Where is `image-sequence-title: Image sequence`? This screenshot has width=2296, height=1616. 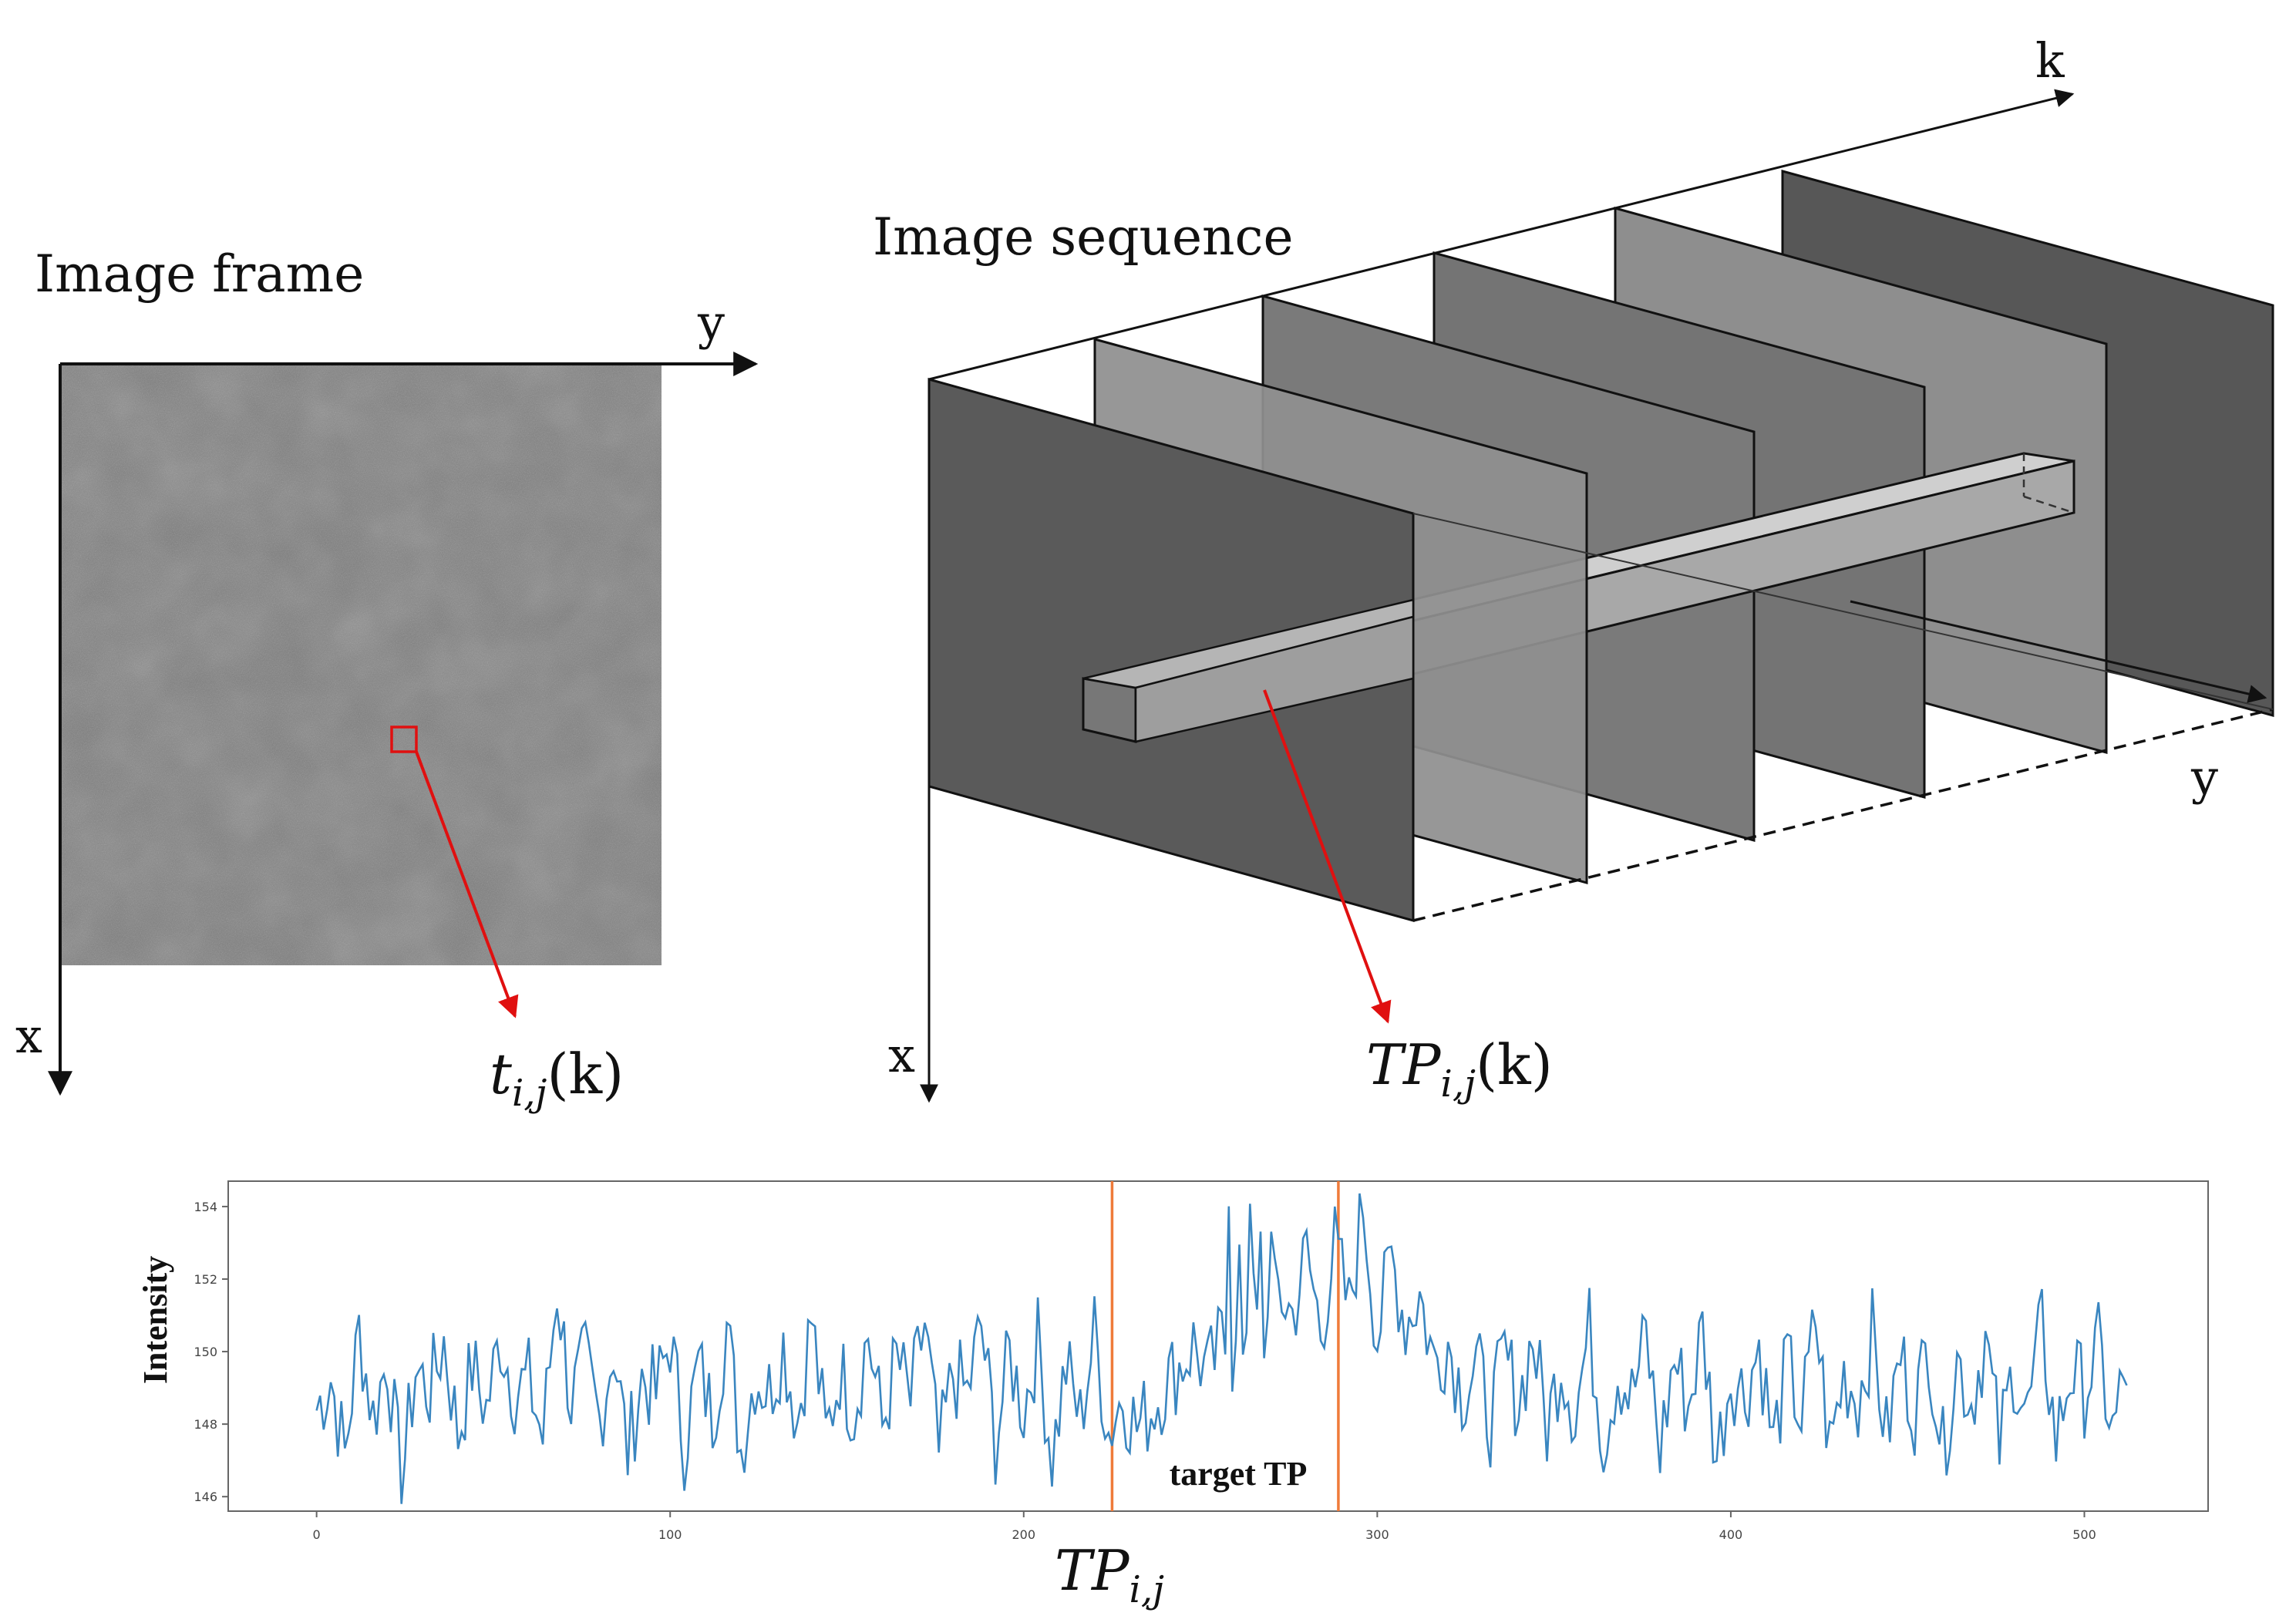
image-sequence-title: Image sequence is located at coordinates (1083, 237).